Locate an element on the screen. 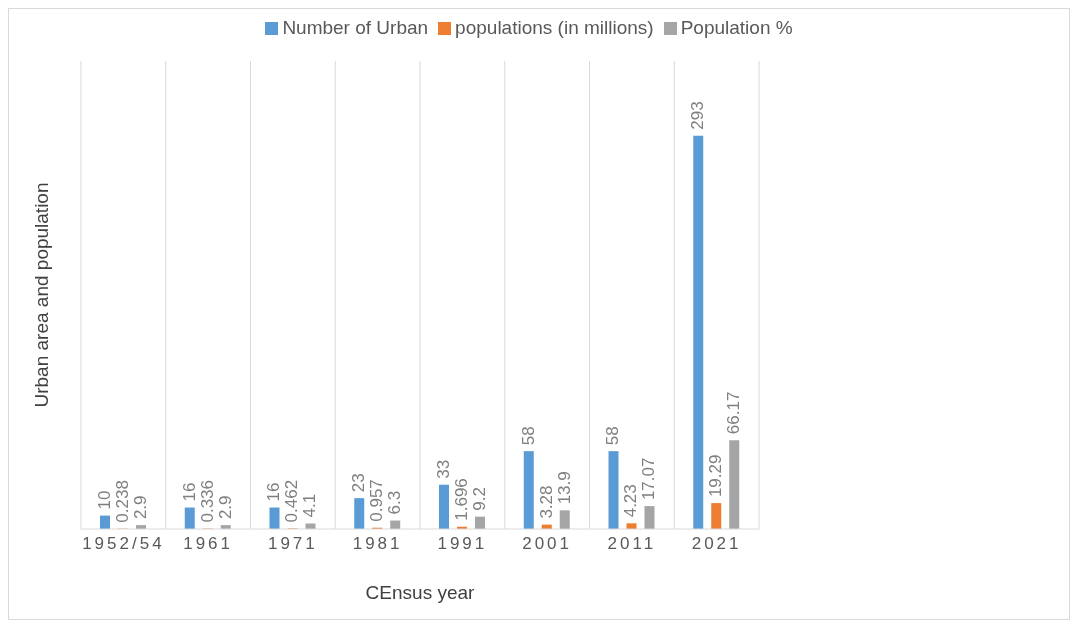 The image size is (1076, 626). data-label: 17.07 is located at coordinates (649, 479).